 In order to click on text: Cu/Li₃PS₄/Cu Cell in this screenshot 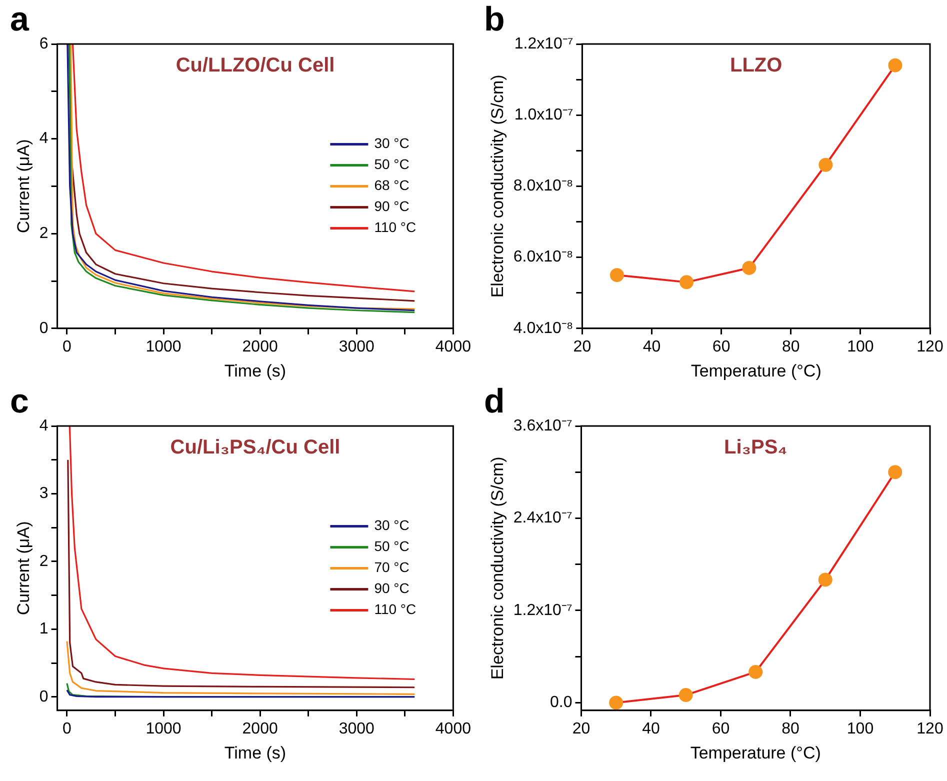, I will do `click(255, 447)`.